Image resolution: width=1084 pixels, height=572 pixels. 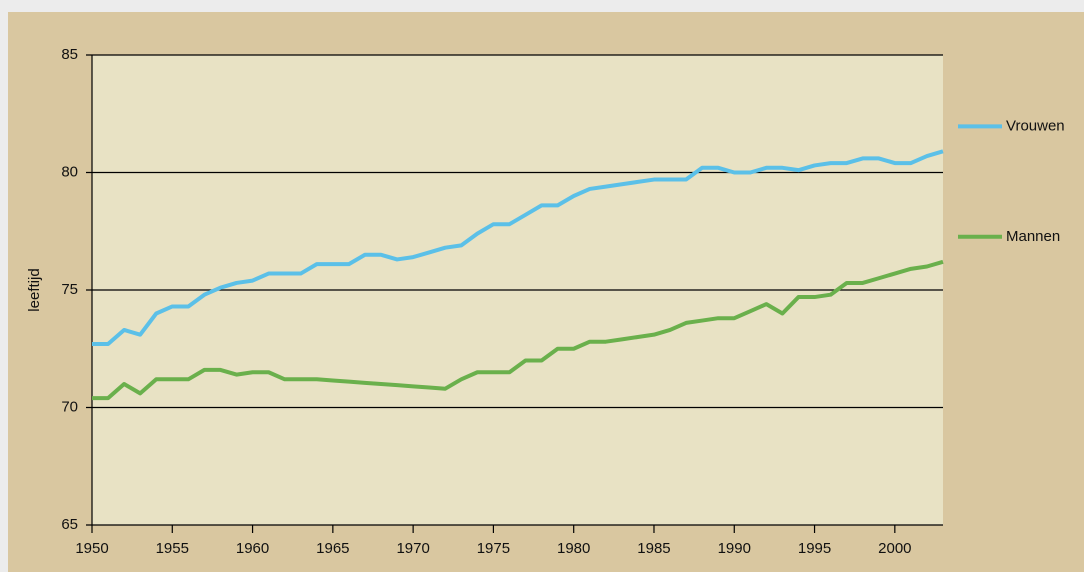 I want to click on y-tick-label: 65, so click(x=69, y=524).